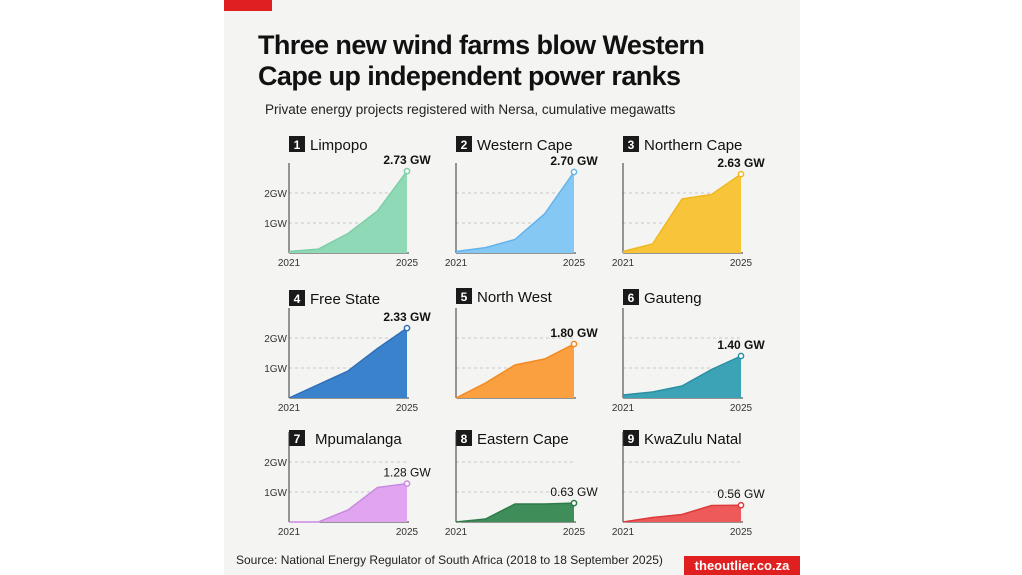  I want to click on end-value-label: 2.70 GW, so click(574, 161).